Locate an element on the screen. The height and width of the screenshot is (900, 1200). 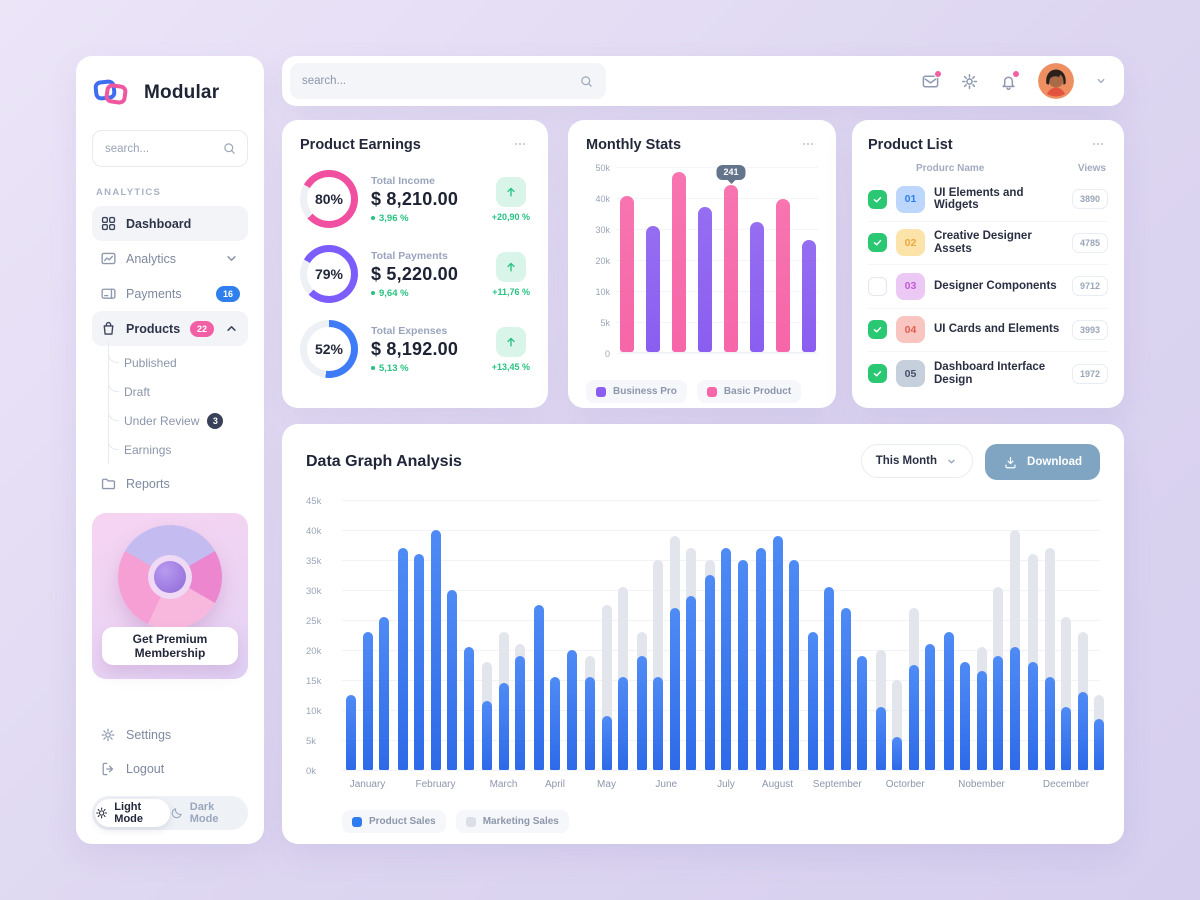
earnings-trend: +20,90 % is located at coordinates (510, 199).